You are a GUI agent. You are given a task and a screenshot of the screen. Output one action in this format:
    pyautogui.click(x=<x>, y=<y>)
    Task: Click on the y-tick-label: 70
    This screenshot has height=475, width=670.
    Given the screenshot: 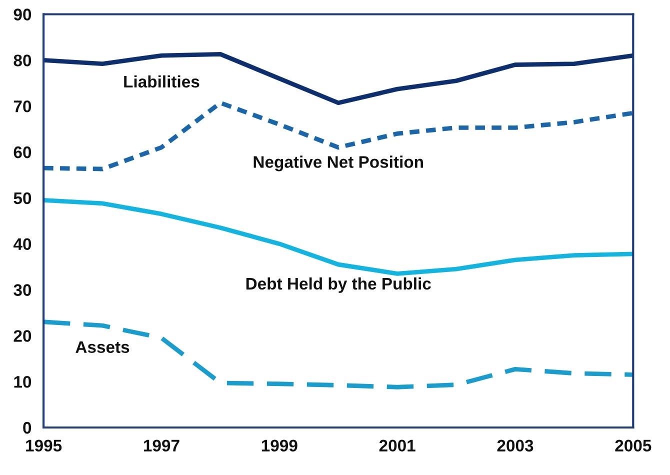 What is the action you would take?
    pyautogui.click(x=23, y=106)
    